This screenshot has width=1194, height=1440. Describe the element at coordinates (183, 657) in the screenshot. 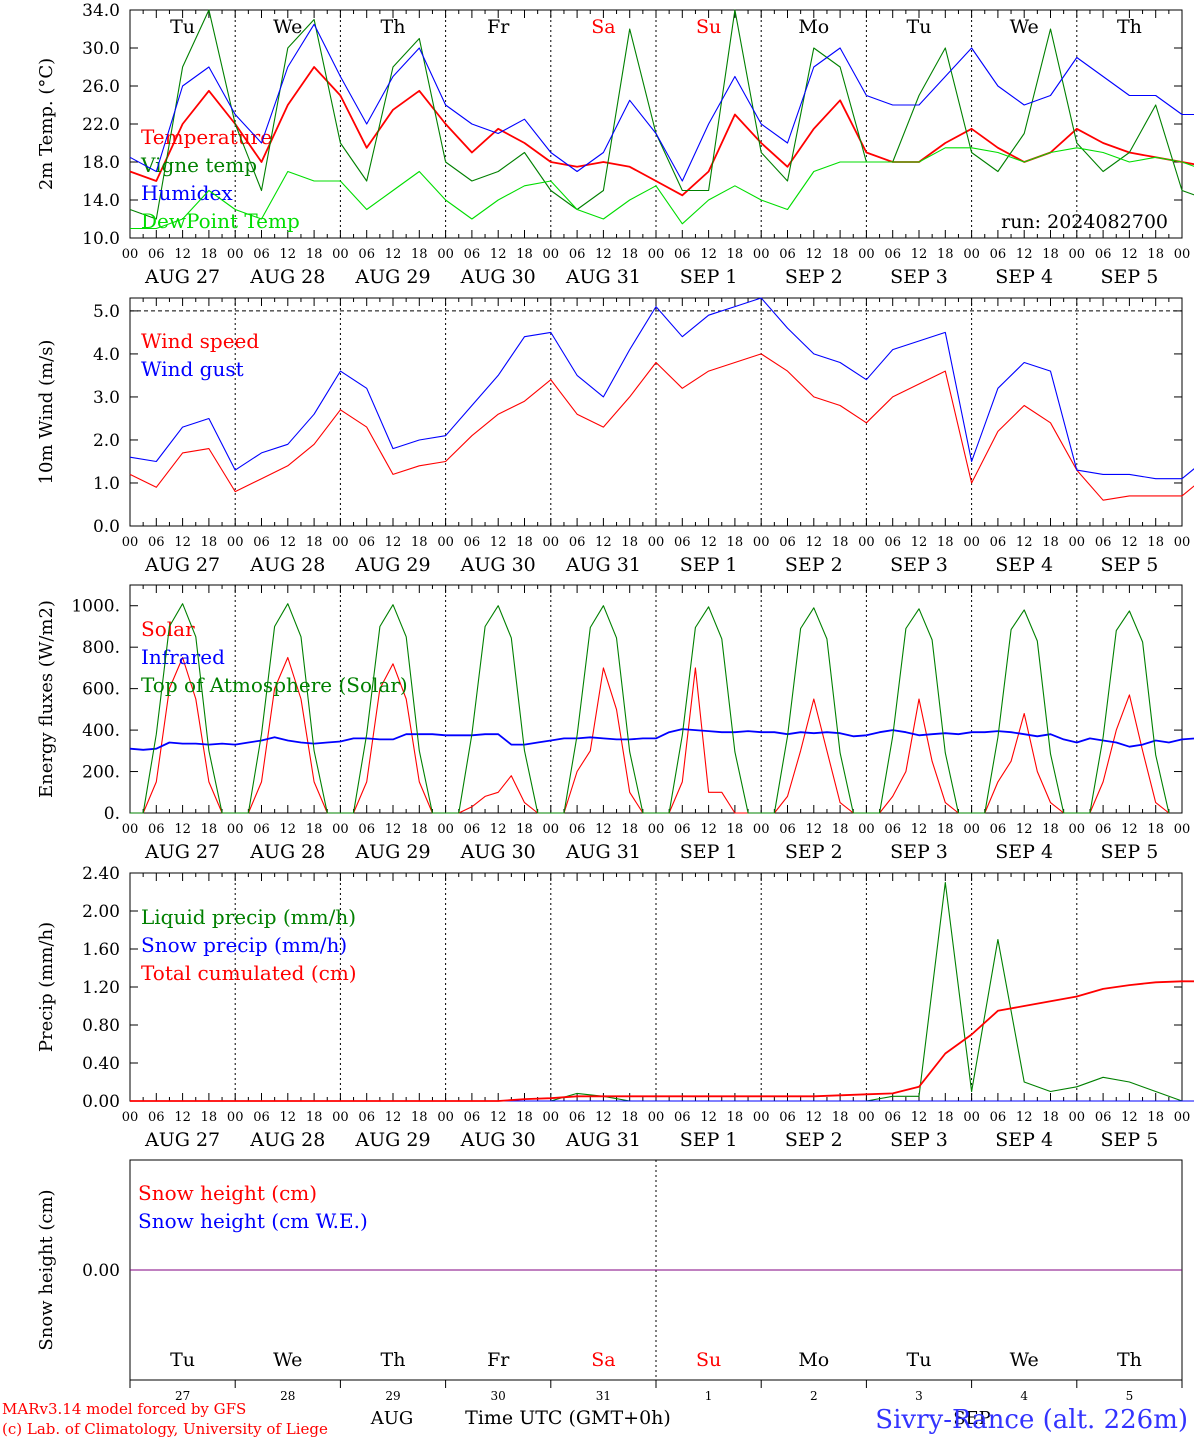

I see `legend-infrared: Infrared` at that location.